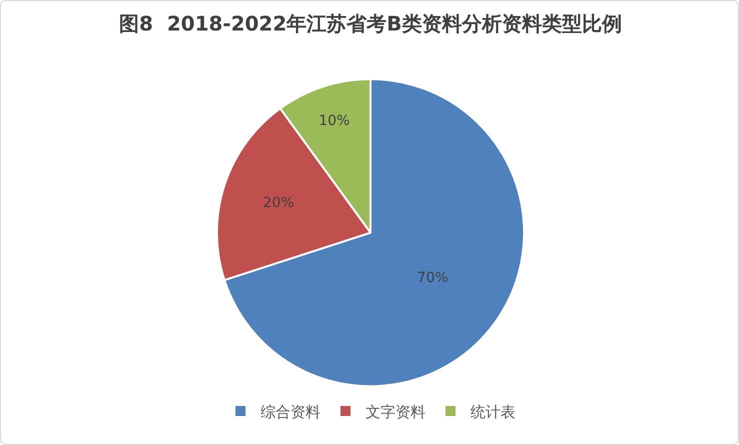 The image size is (739, 445). I want to click on data-label: 70%, so click(432, 278).